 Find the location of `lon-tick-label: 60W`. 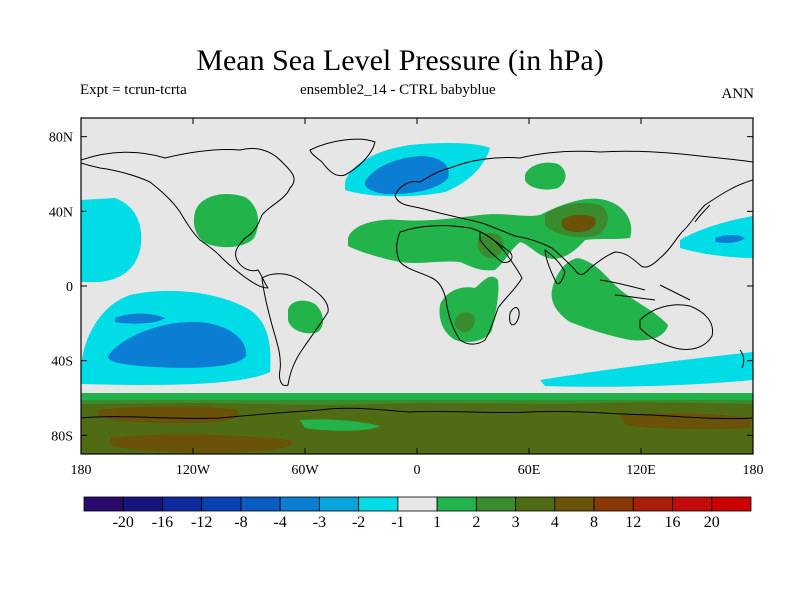

lon-tick-label: 60W is located at coordinates (305, 470).